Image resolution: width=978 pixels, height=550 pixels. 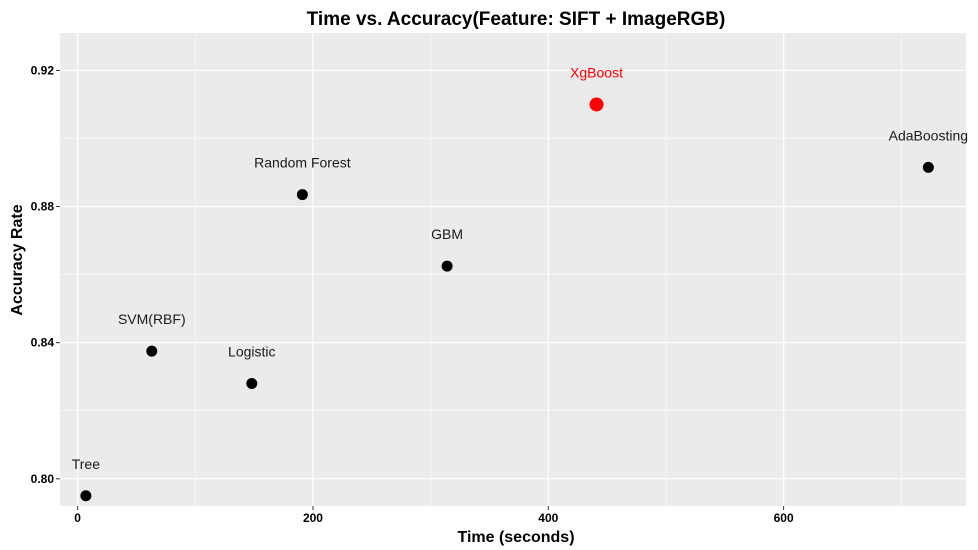 I want to click on data-label: SVM(RBF), so click(x=152, y=319).